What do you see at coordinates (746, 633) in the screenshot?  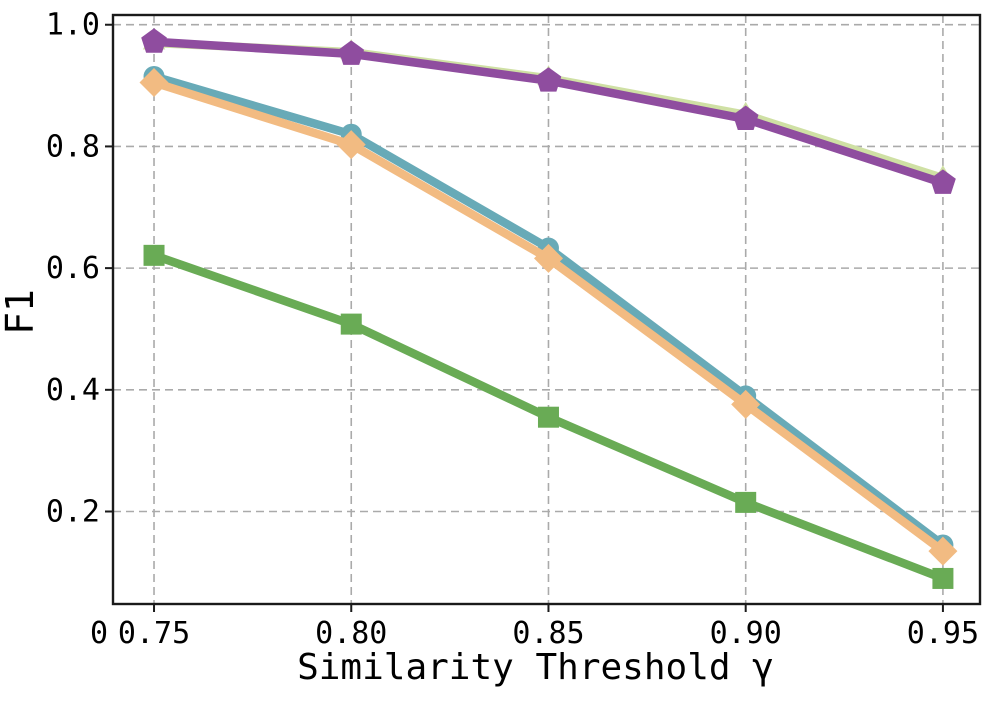 I see `x-tick-label: 0.90` at bounding box center [746, 633].